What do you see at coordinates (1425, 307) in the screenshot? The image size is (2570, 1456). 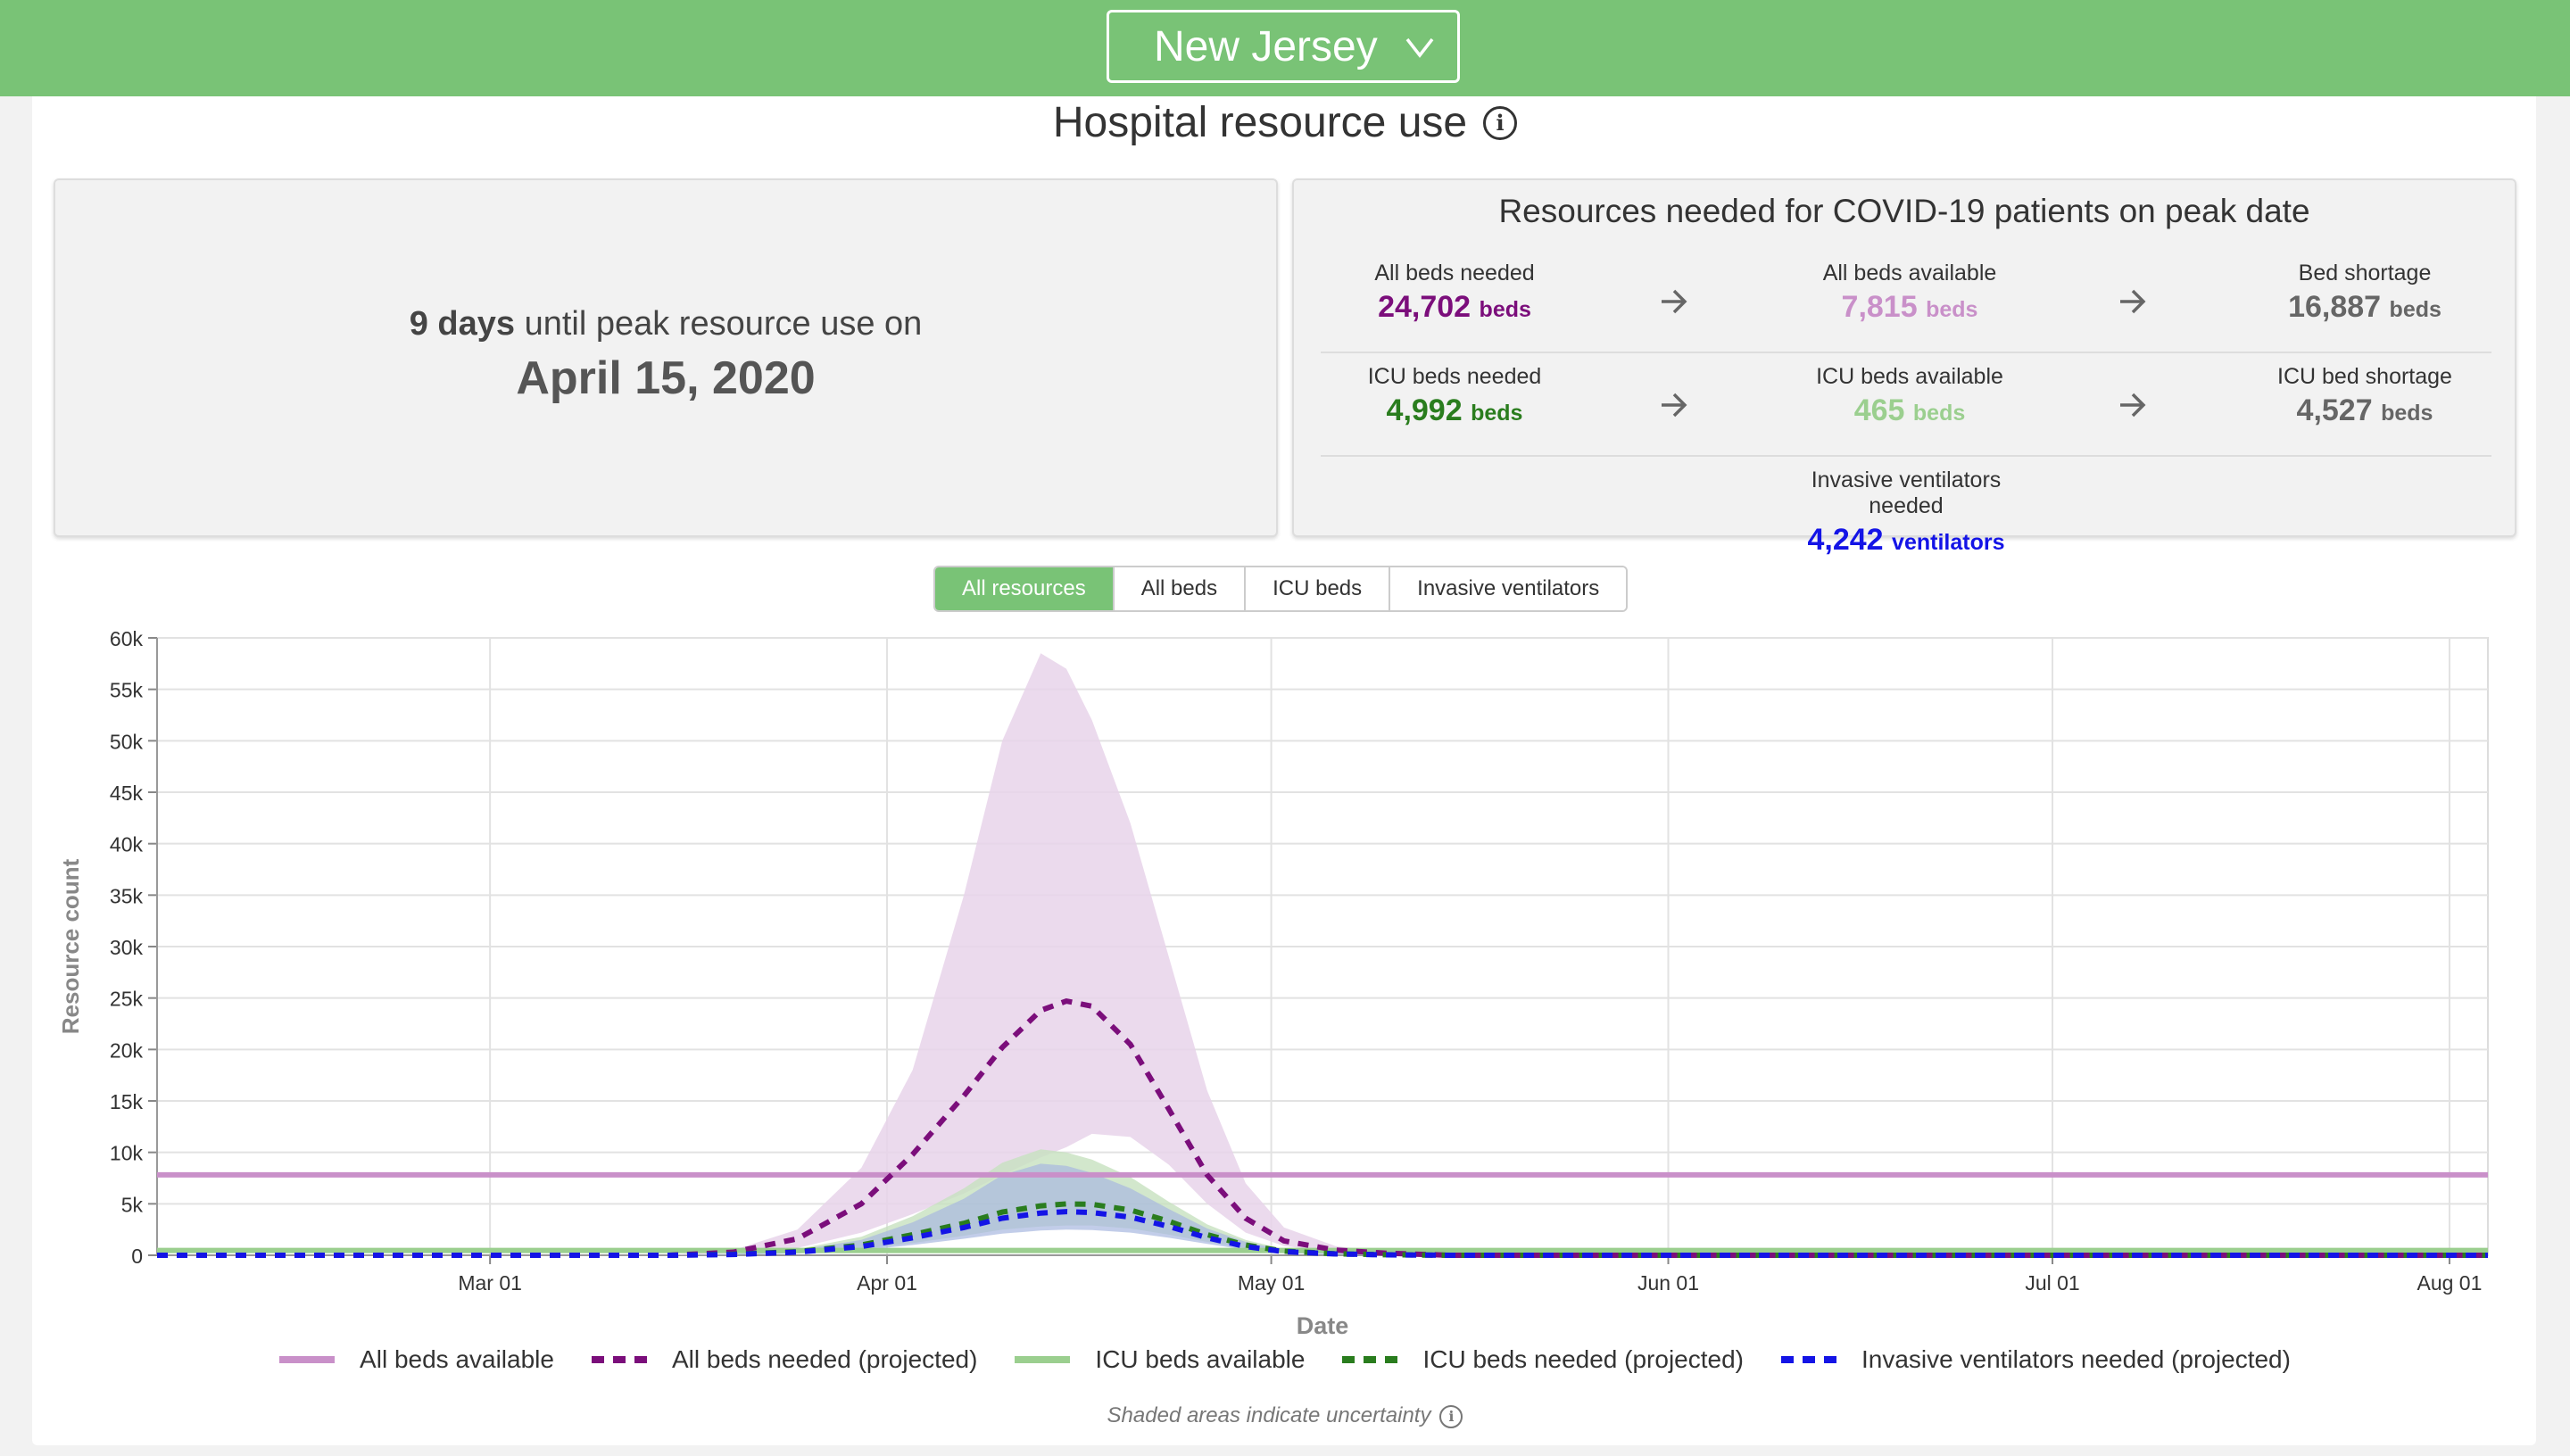 I see `all-beds-needed-number: 24,702` at bounding box center [1425, 307].